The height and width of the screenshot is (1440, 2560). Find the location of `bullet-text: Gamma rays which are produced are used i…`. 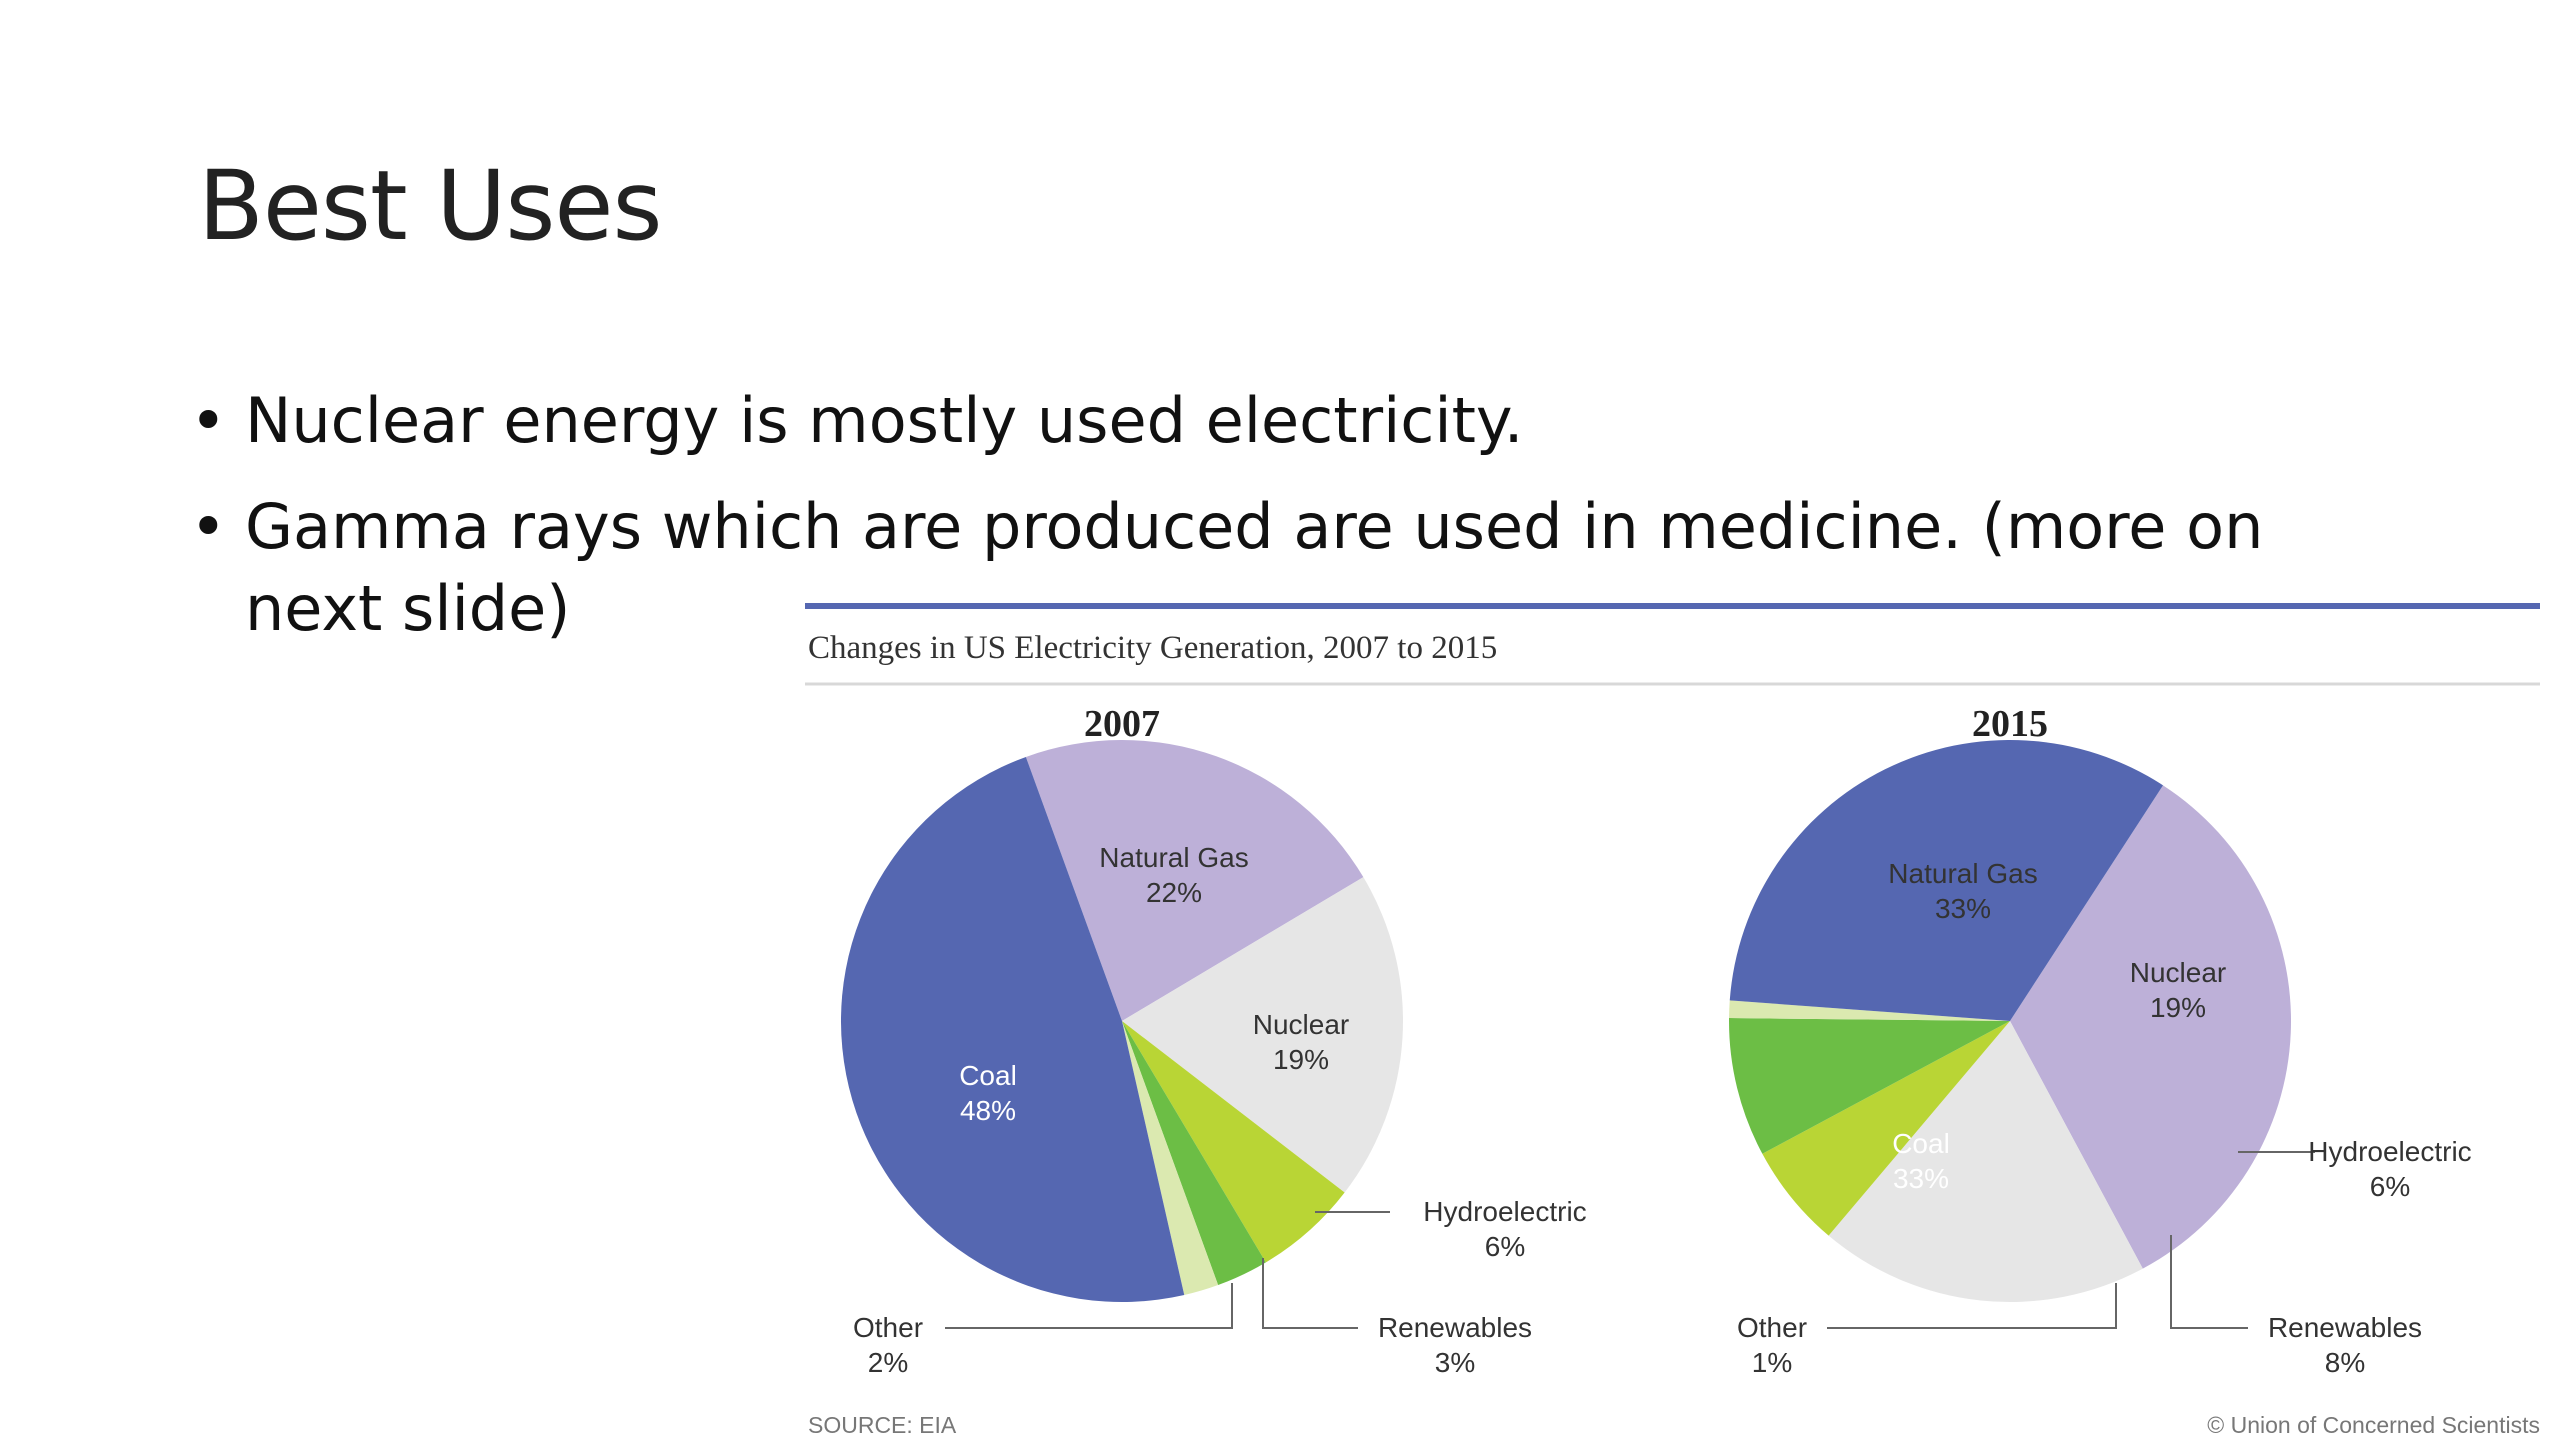

bullet-text: Gamma rays which are produced are used i… is located at coordinates (1254, 567).